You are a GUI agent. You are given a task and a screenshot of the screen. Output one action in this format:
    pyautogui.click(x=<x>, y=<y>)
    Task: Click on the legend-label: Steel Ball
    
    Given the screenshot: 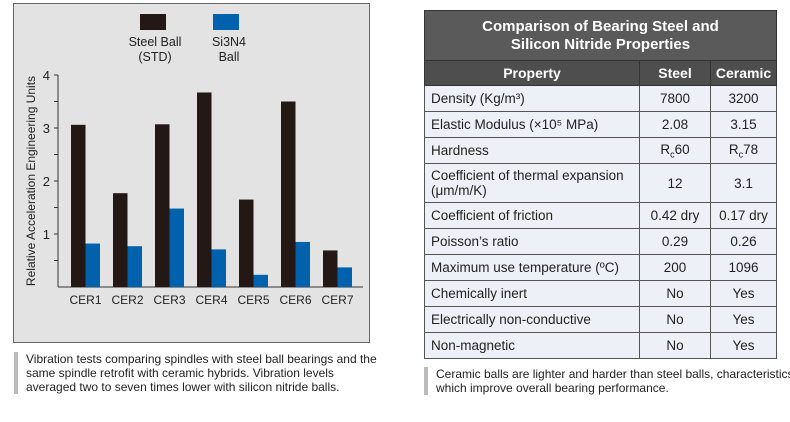 What is the action you would take?
    pyautogui.click(x=155, y=42)
    